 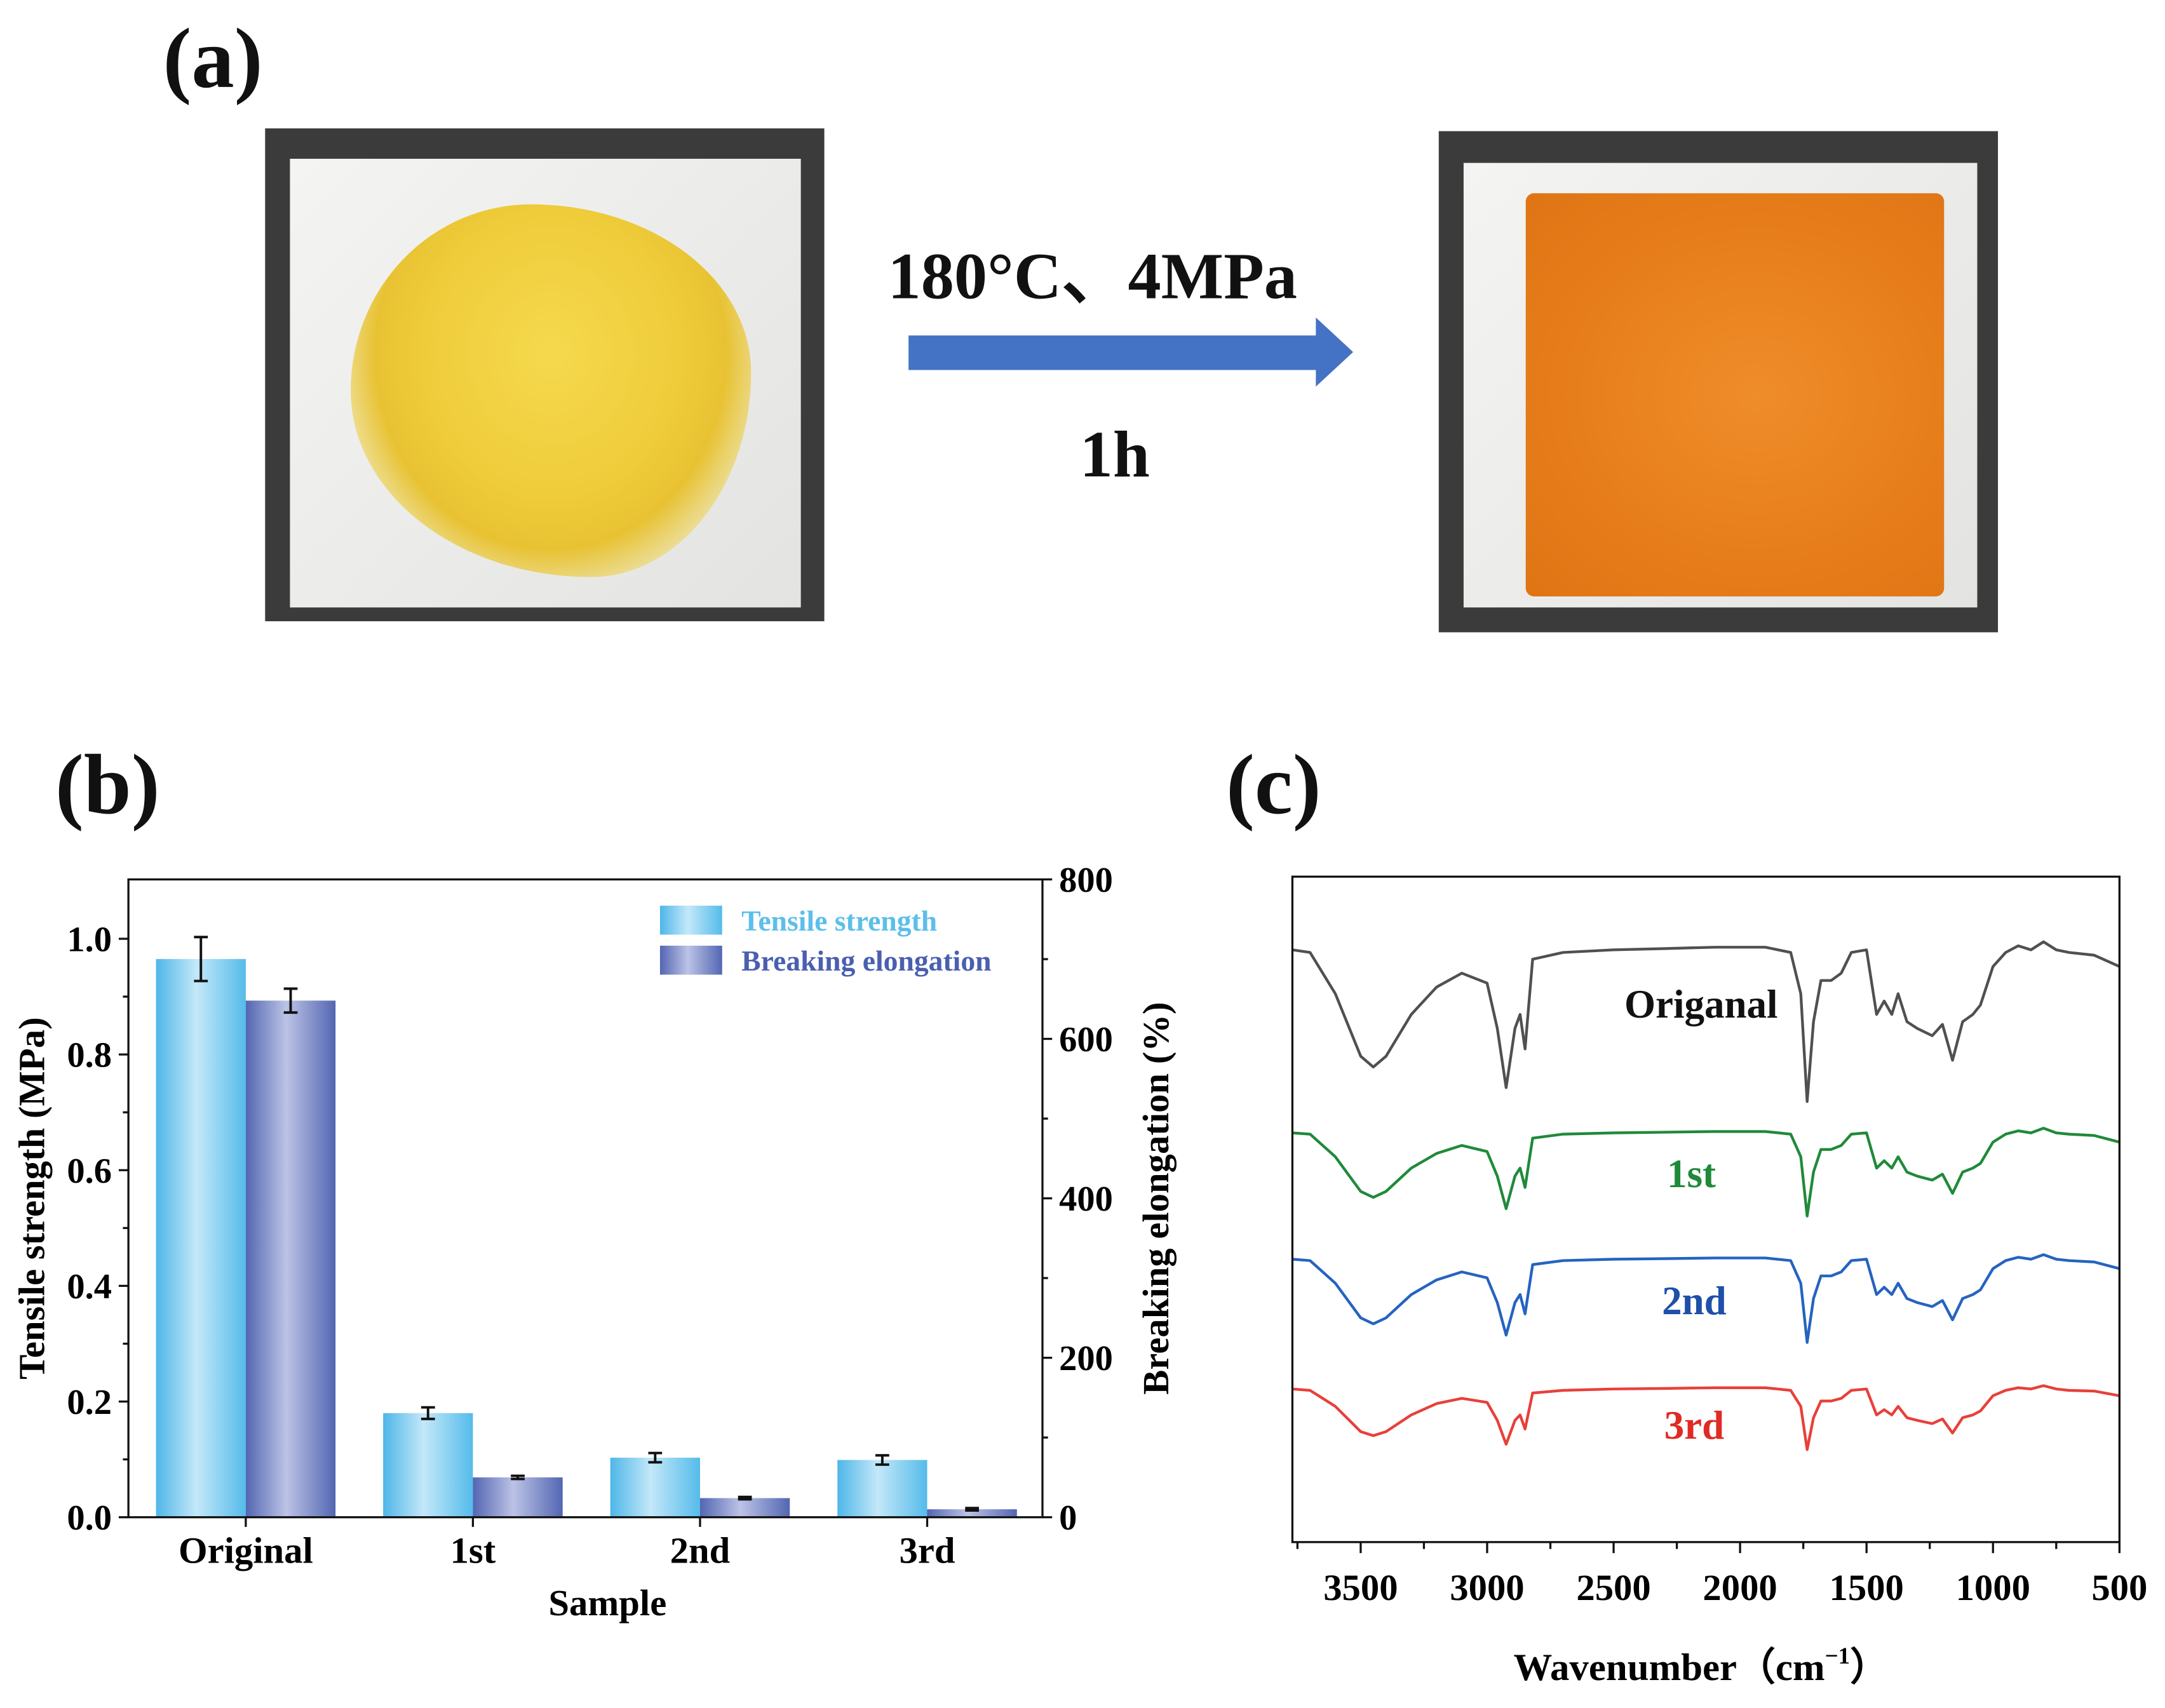 What do you see at coordinates (1613, 1587) in the screenshot?
I see `x-tick-label: 2500` at bounding box center [1613, 1587].